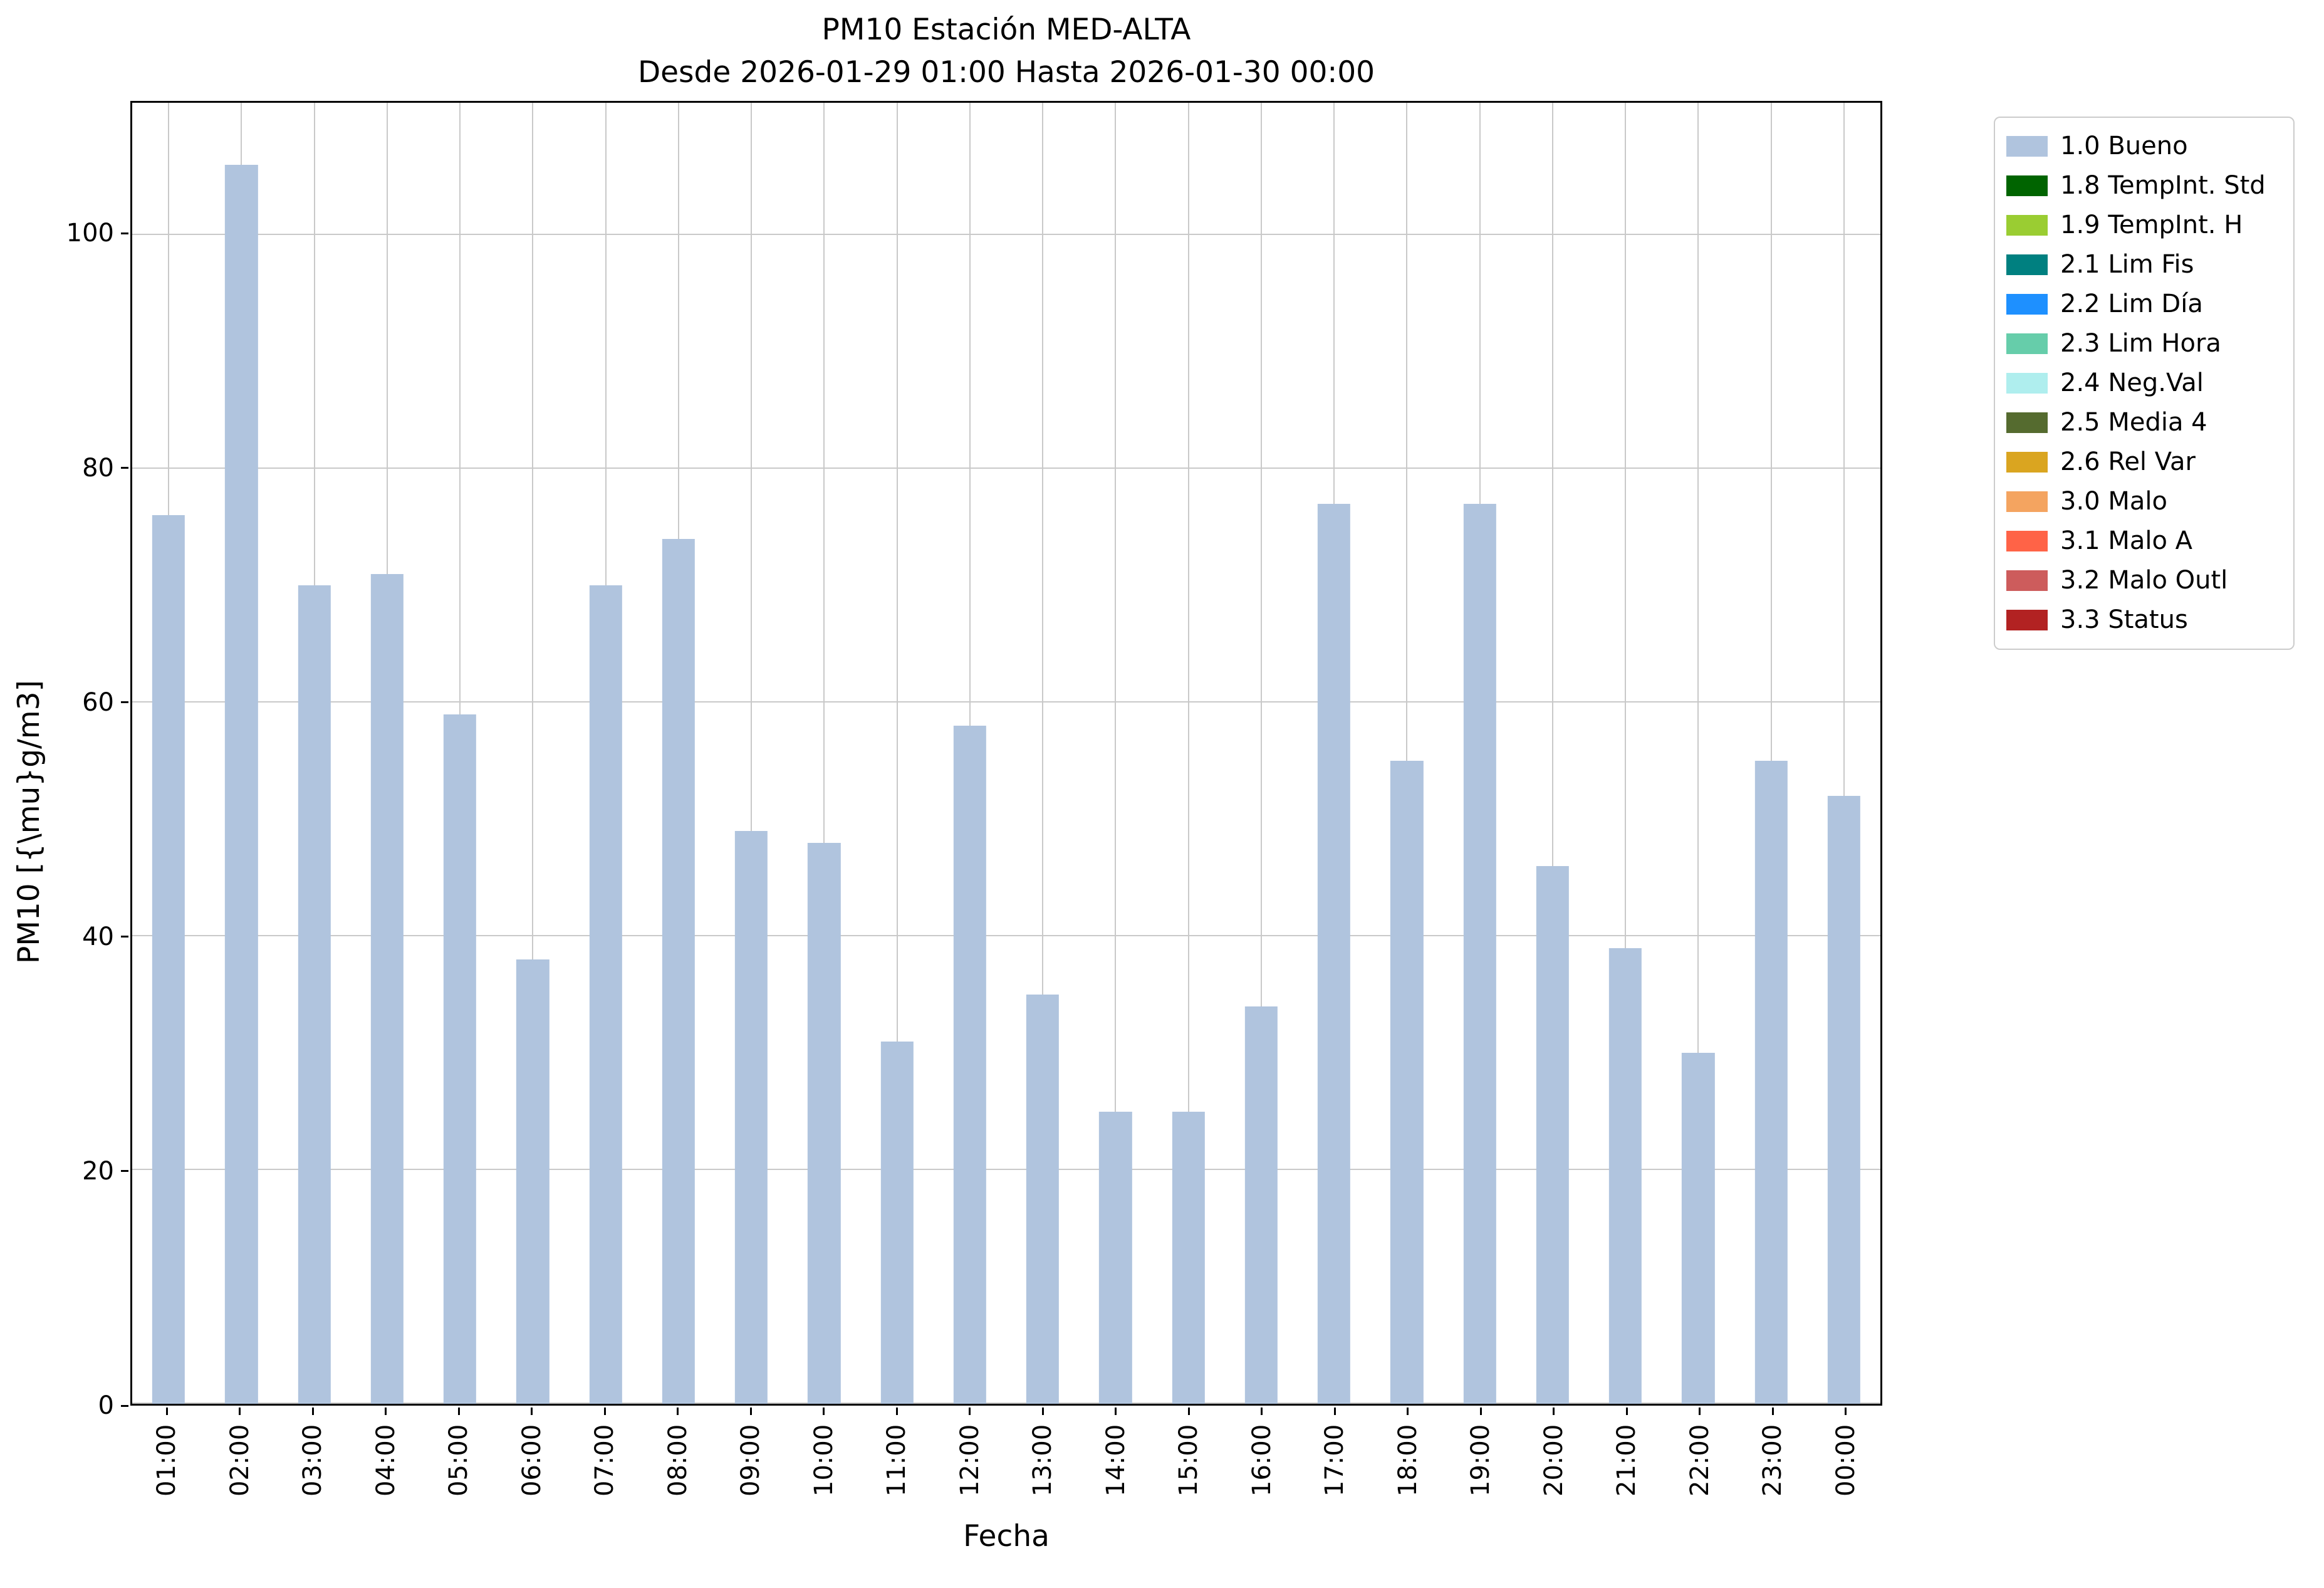 The image size is (2324, 1588). What do you see at coordinates (1006, 1537) in the screenshot?
I see `x-axis-label: Fecha` at bounding box center [1006, 1537].